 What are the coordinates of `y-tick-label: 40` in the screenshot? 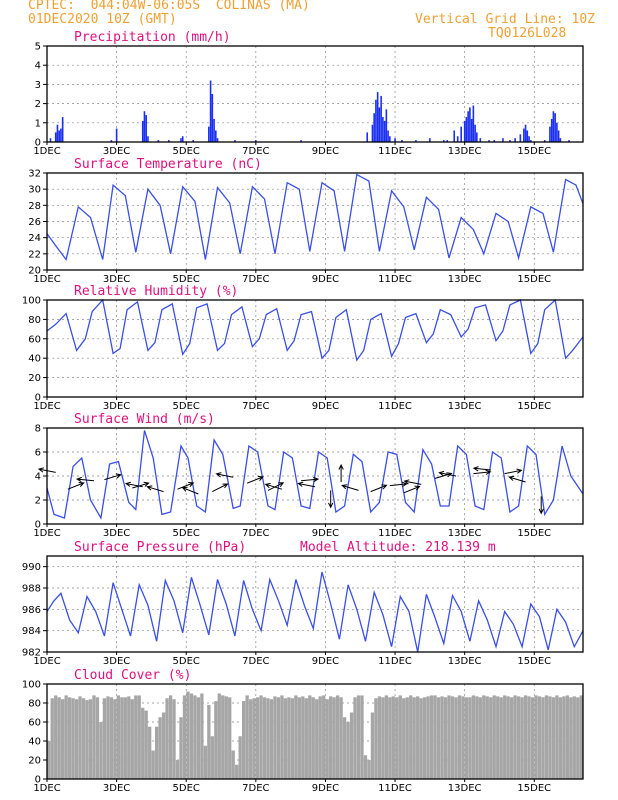 It's located at (34, 742).